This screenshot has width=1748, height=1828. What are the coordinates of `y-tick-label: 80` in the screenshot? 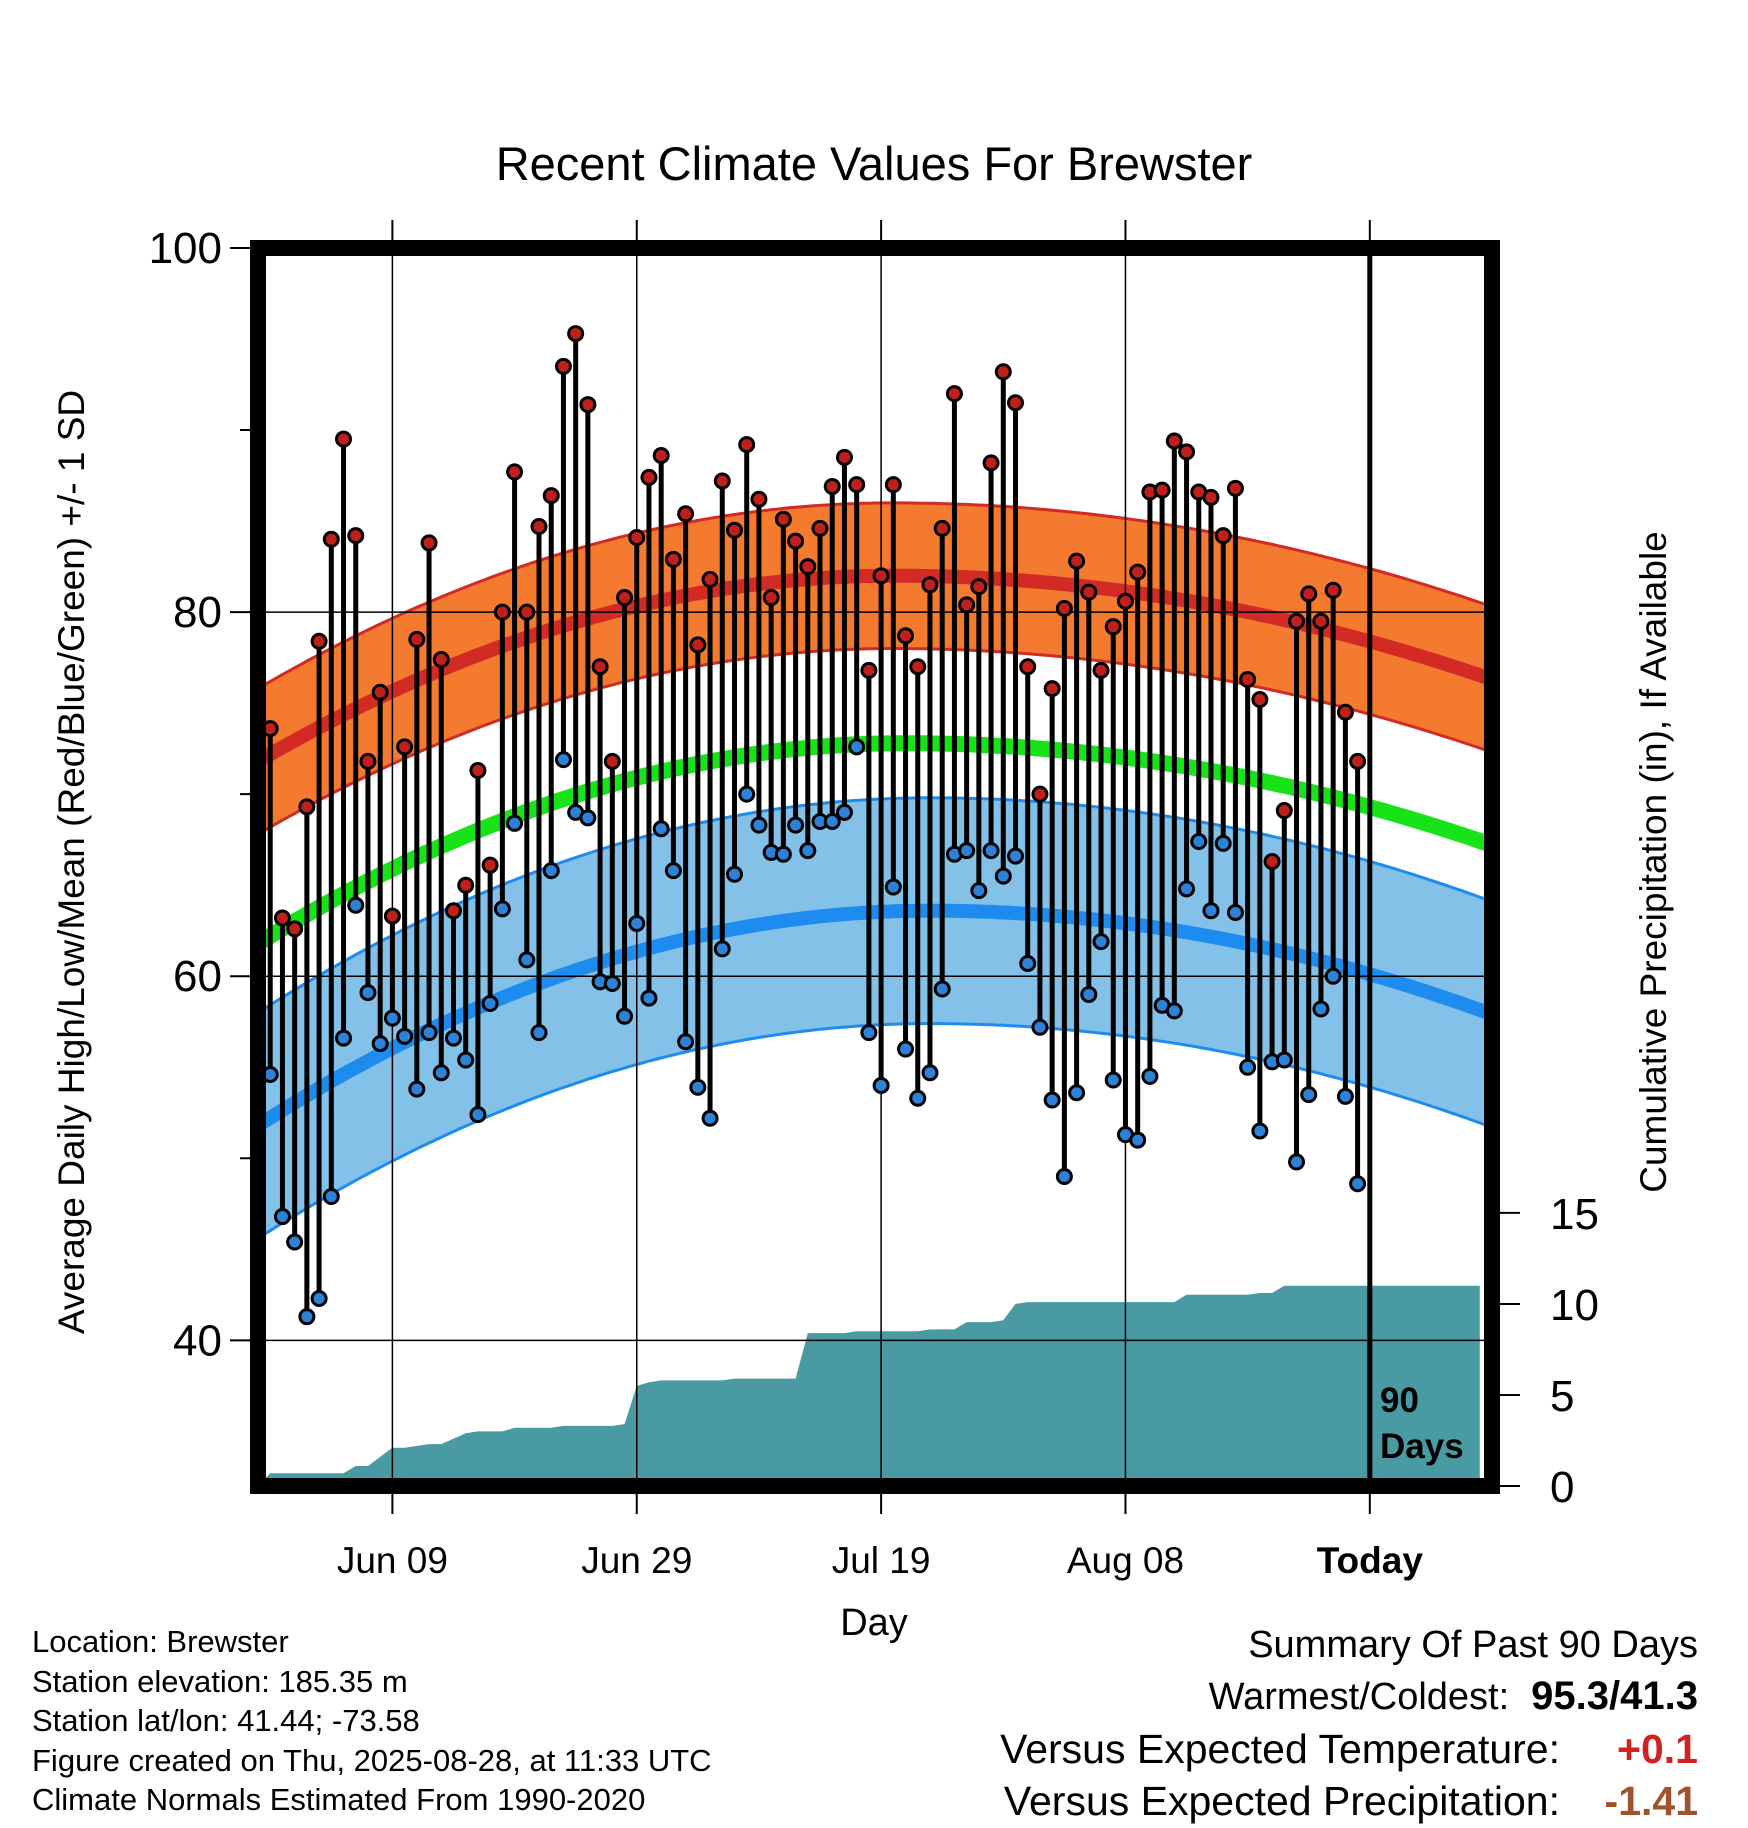 It's located at (197, 612).